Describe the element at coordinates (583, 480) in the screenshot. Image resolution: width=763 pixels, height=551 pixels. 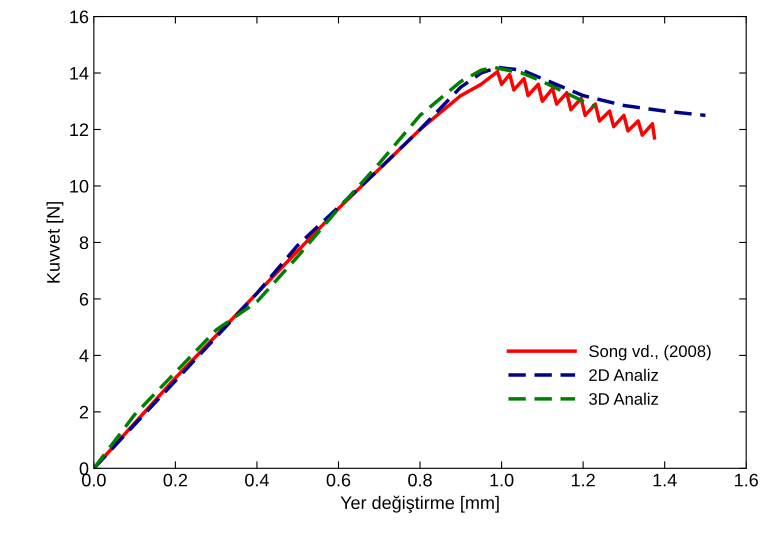
I see `x-tick-label: 1.2` at that location.